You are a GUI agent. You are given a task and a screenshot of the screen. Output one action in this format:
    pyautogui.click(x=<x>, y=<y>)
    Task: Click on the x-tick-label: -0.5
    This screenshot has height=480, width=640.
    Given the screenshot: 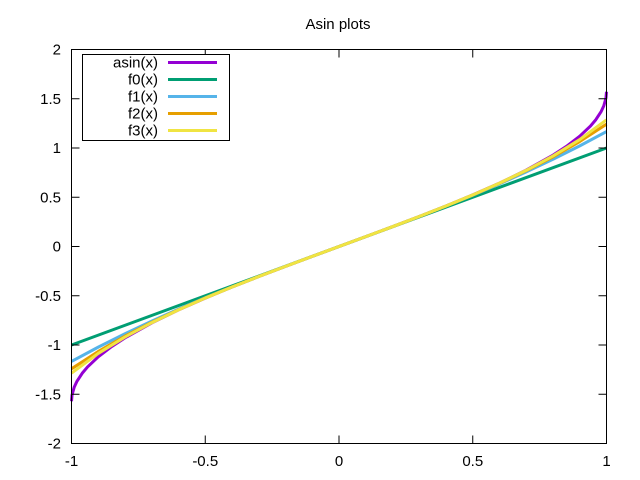 What is the action you would take?
    pyautogui.click(x=205, y=461)
    